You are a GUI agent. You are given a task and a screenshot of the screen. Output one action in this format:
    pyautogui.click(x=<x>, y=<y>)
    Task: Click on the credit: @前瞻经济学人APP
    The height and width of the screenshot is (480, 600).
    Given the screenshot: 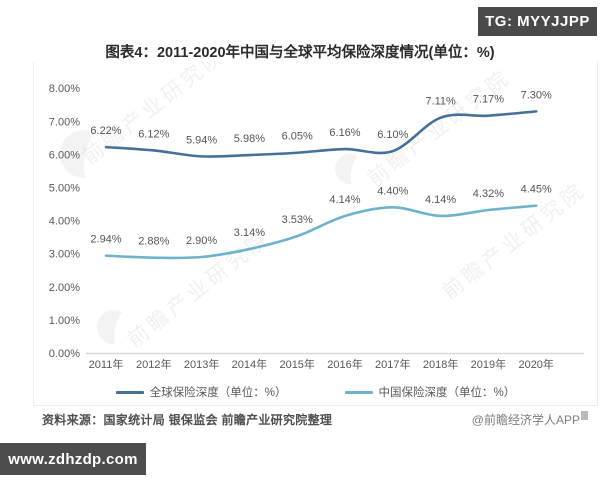 What is the action you would take?
    pyautogui.click(x=525, y=420)
    